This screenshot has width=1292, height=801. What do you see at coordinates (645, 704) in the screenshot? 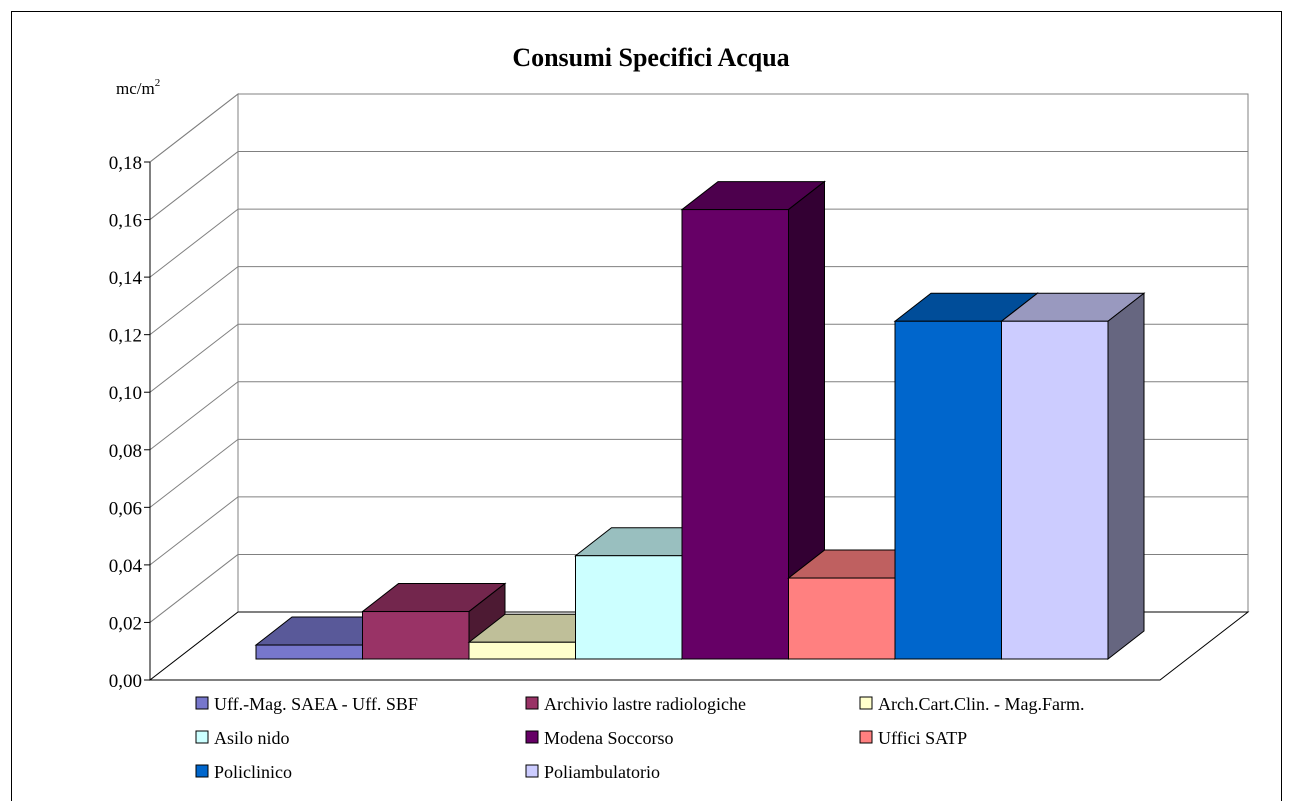
I see `legend-label: Archivio lastre radiologiche` at bounding box center [645, 704].